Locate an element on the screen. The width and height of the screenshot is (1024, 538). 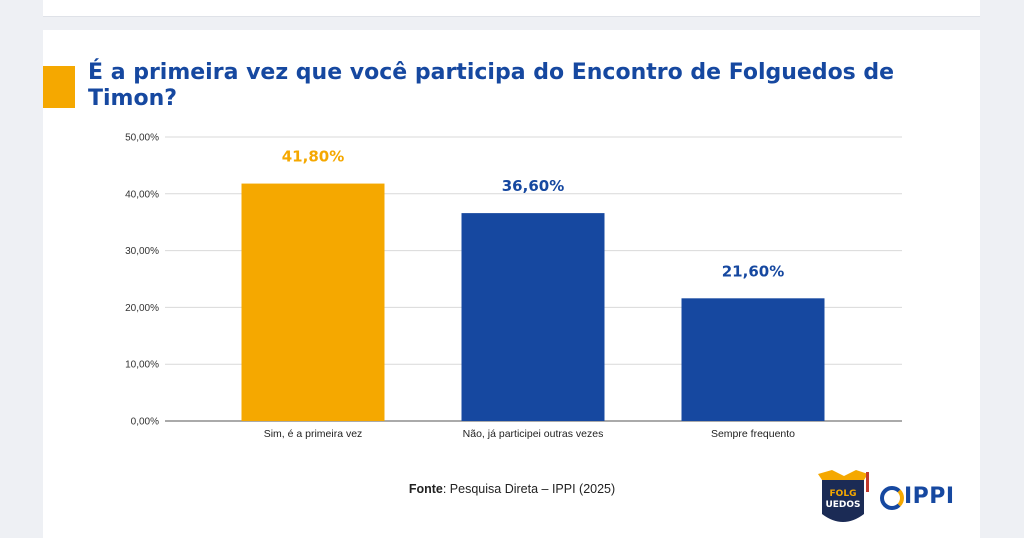
y-tick-label: 0,00% is located at coordinates (145, 422).